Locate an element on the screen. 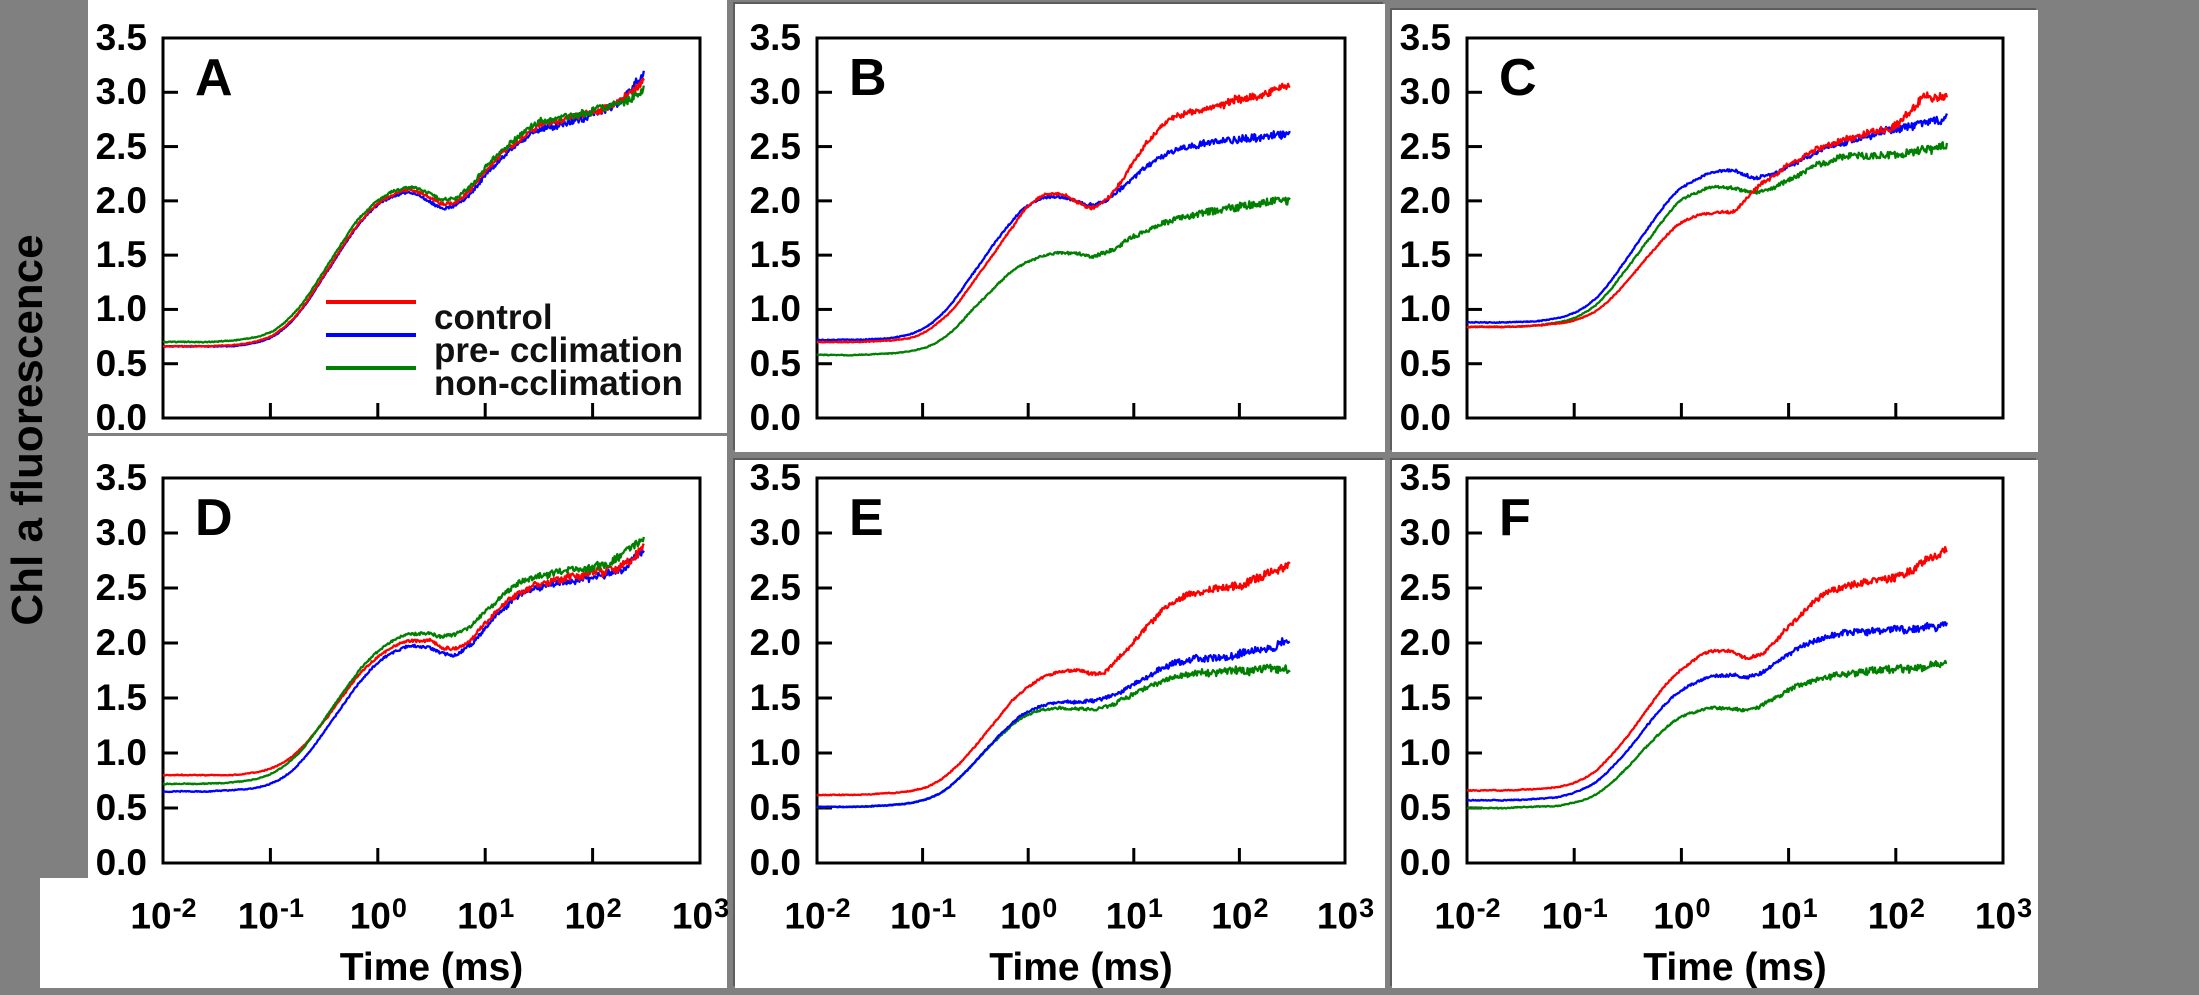 The image size is (2199, 995). x-tick-exponent: 0 is located at coordinates (399, 908).